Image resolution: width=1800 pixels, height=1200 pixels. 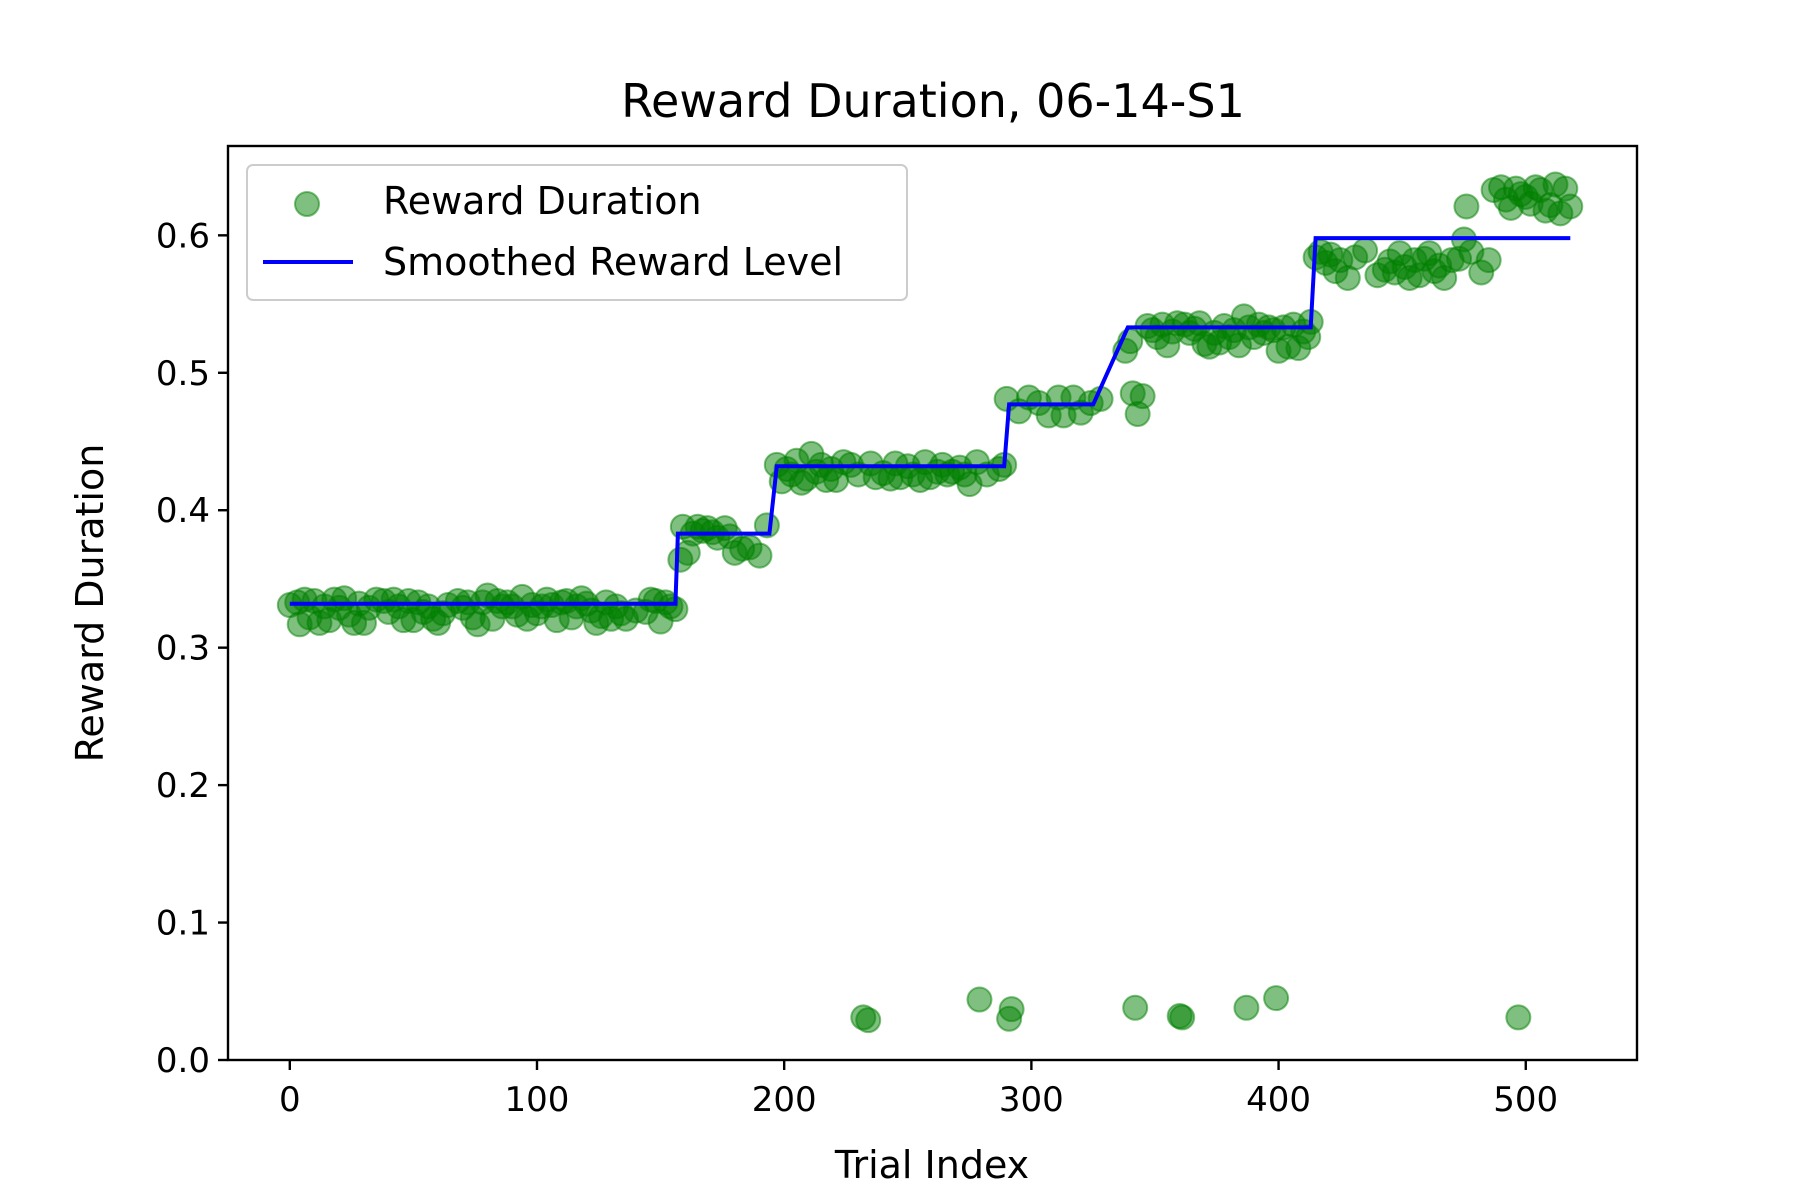 What do you see at coordinates (183, 924) in the screenshot?
I see `y-tick-label: 0.1` at bounding box center [183, 924].